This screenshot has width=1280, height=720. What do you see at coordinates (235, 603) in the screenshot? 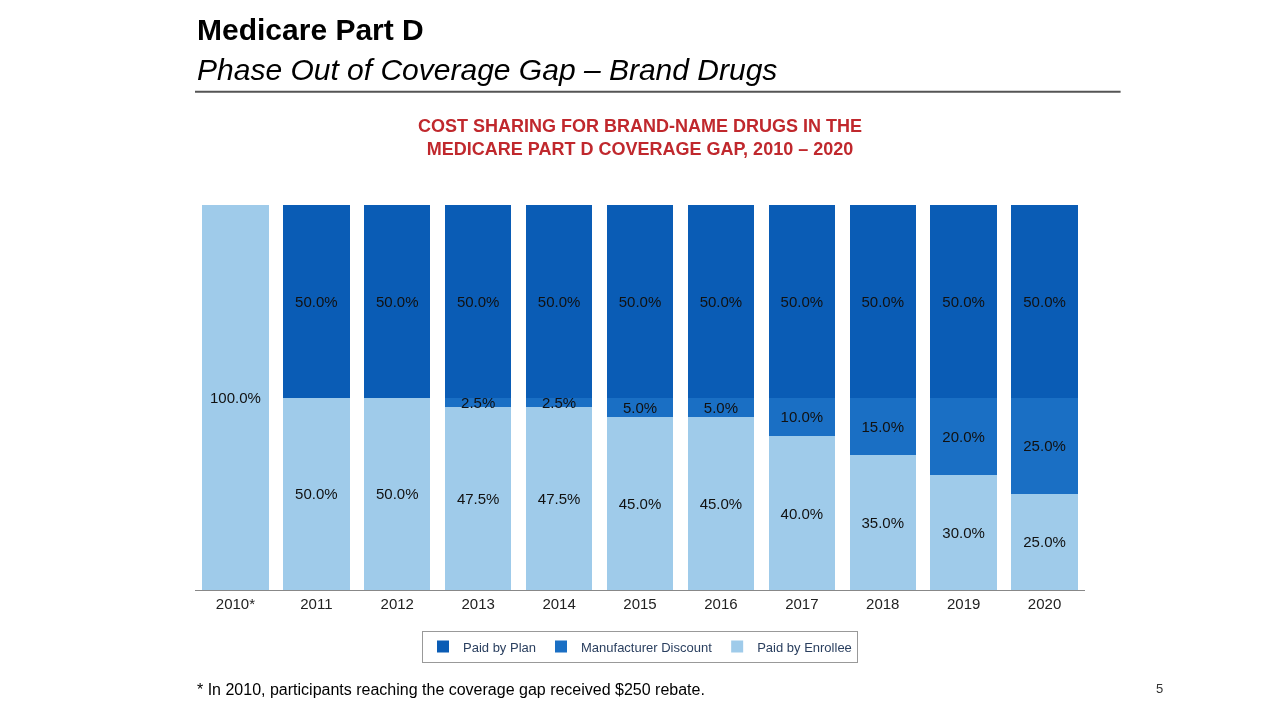
I see `x-tick-label: 2010*` at bounding box center [235, 603].